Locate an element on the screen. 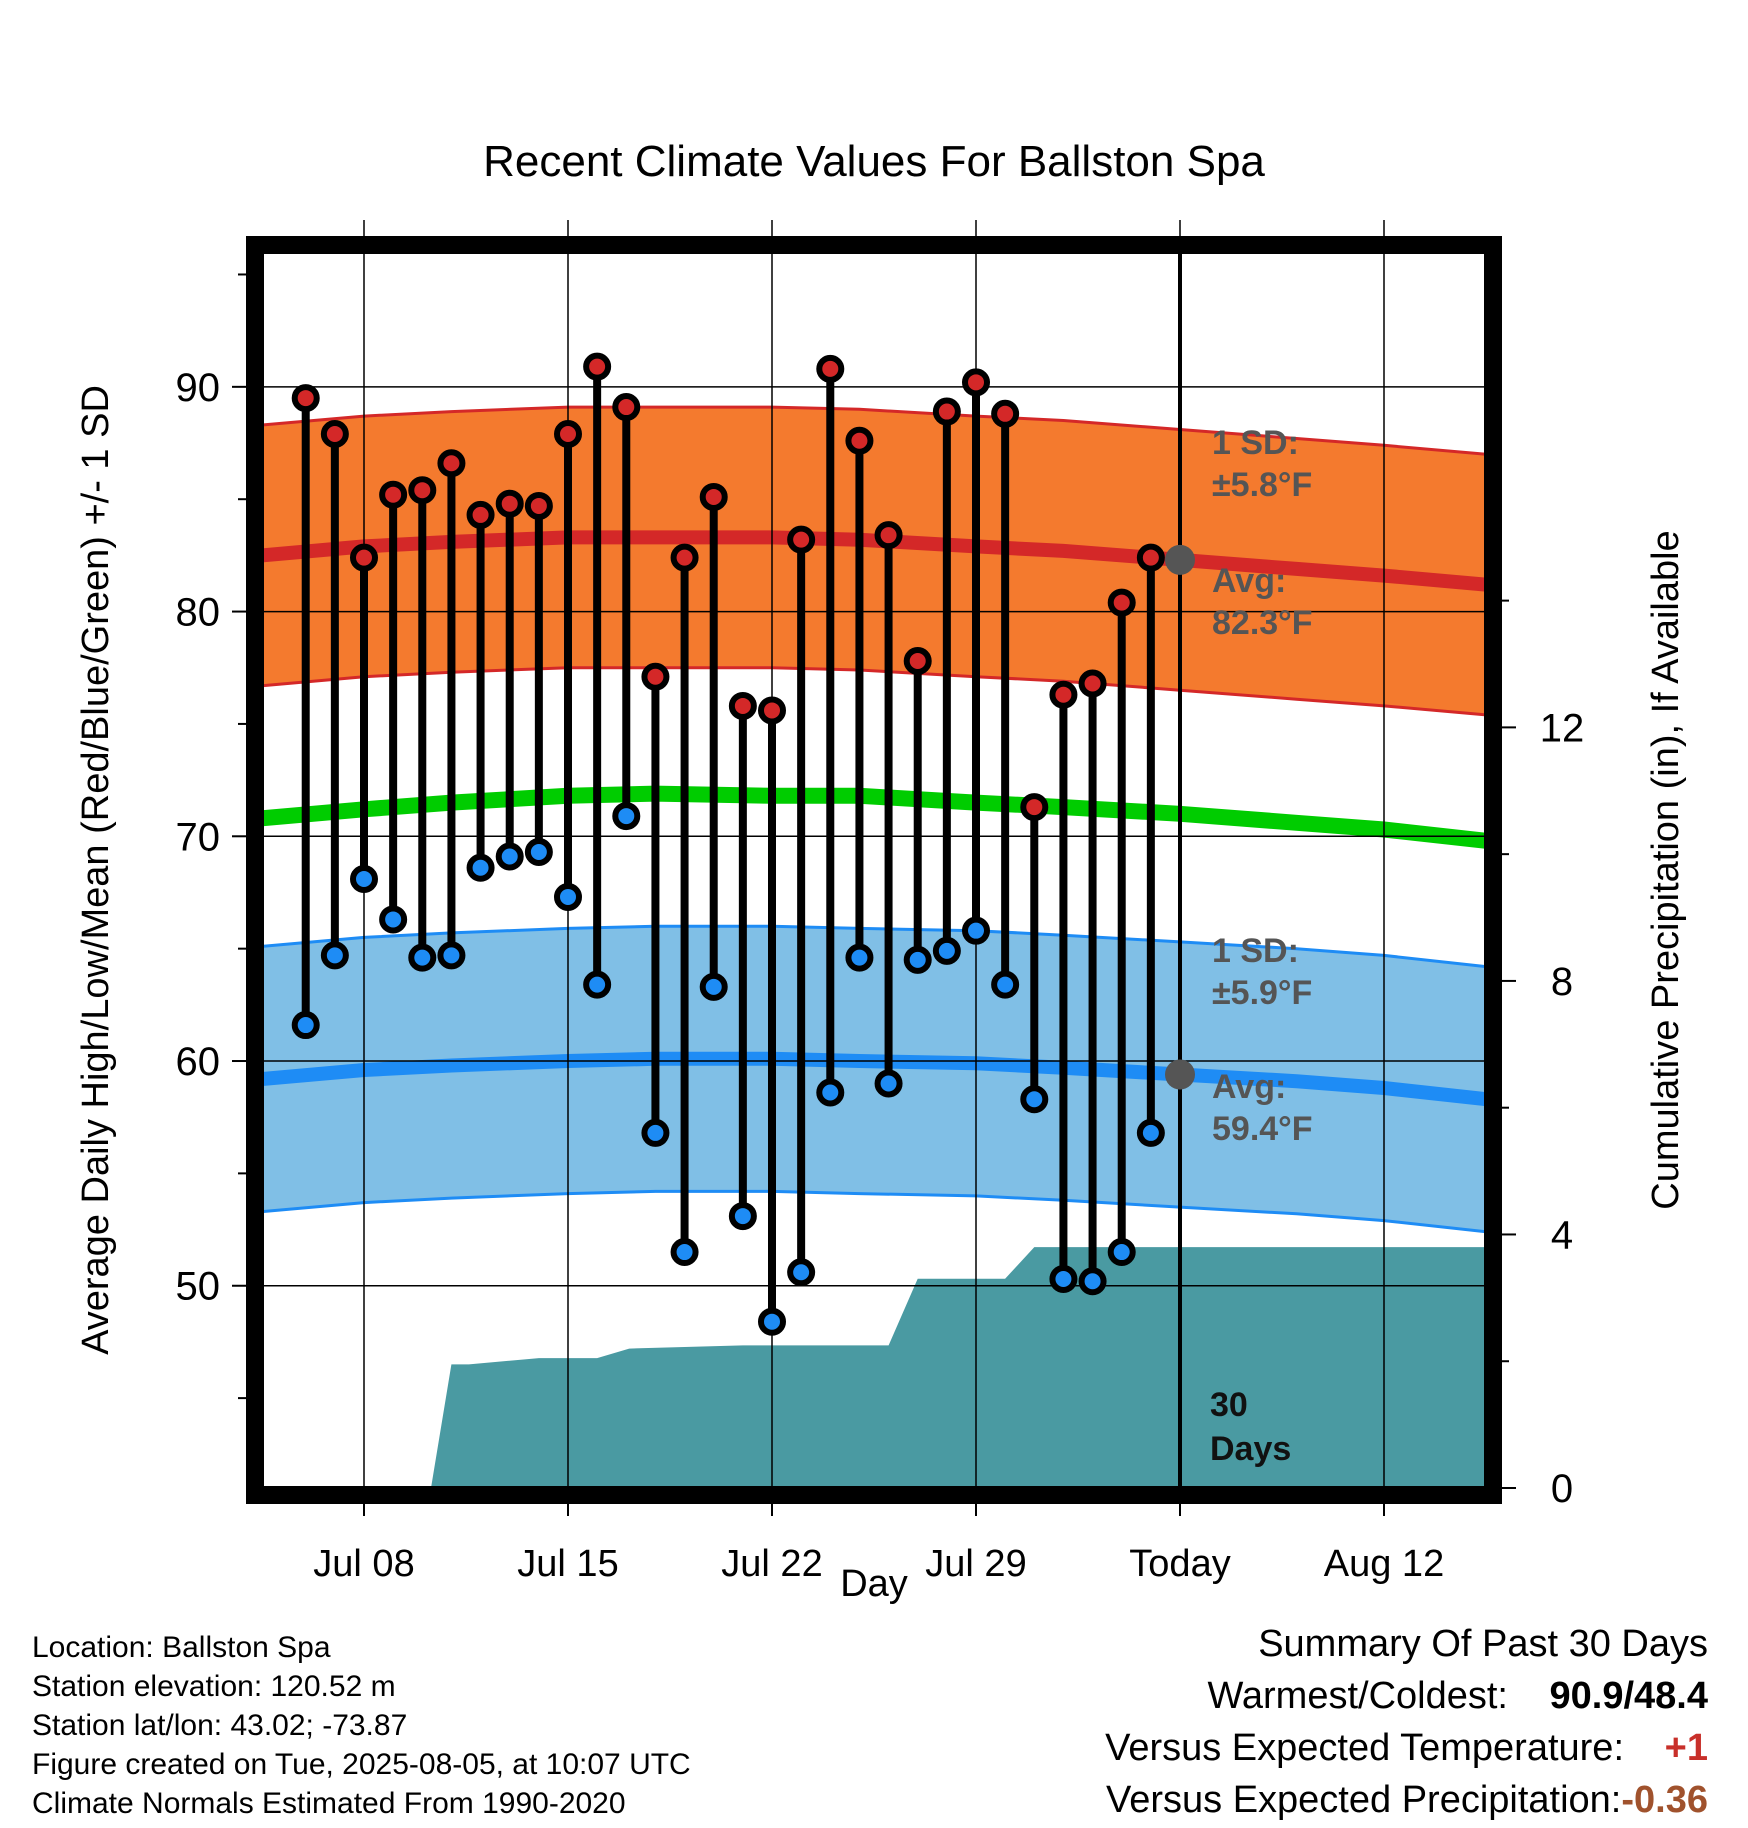 The image size is (1748, 1828). elevation-text: Station elevation: 120.52 m is located at coordinates (214, 1686).